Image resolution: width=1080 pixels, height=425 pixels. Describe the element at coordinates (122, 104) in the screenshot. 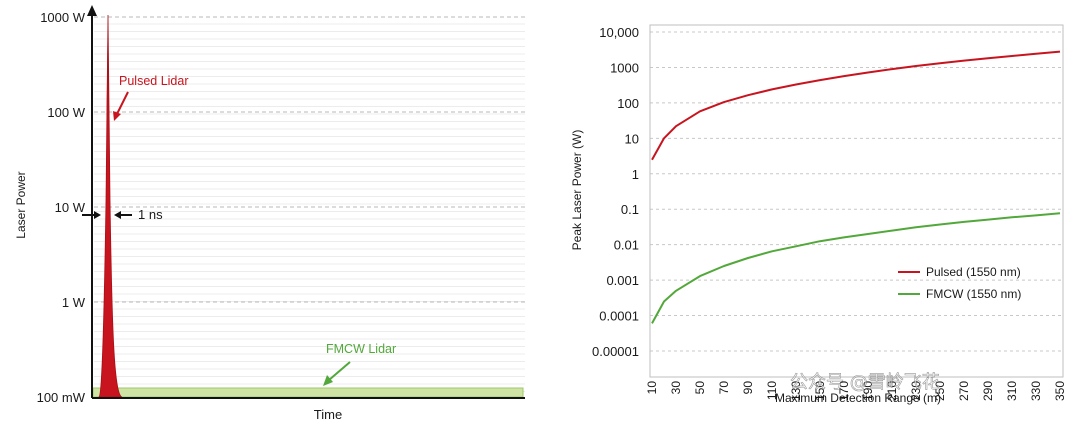

I see `pulsed-lidar-arrow` at that location.